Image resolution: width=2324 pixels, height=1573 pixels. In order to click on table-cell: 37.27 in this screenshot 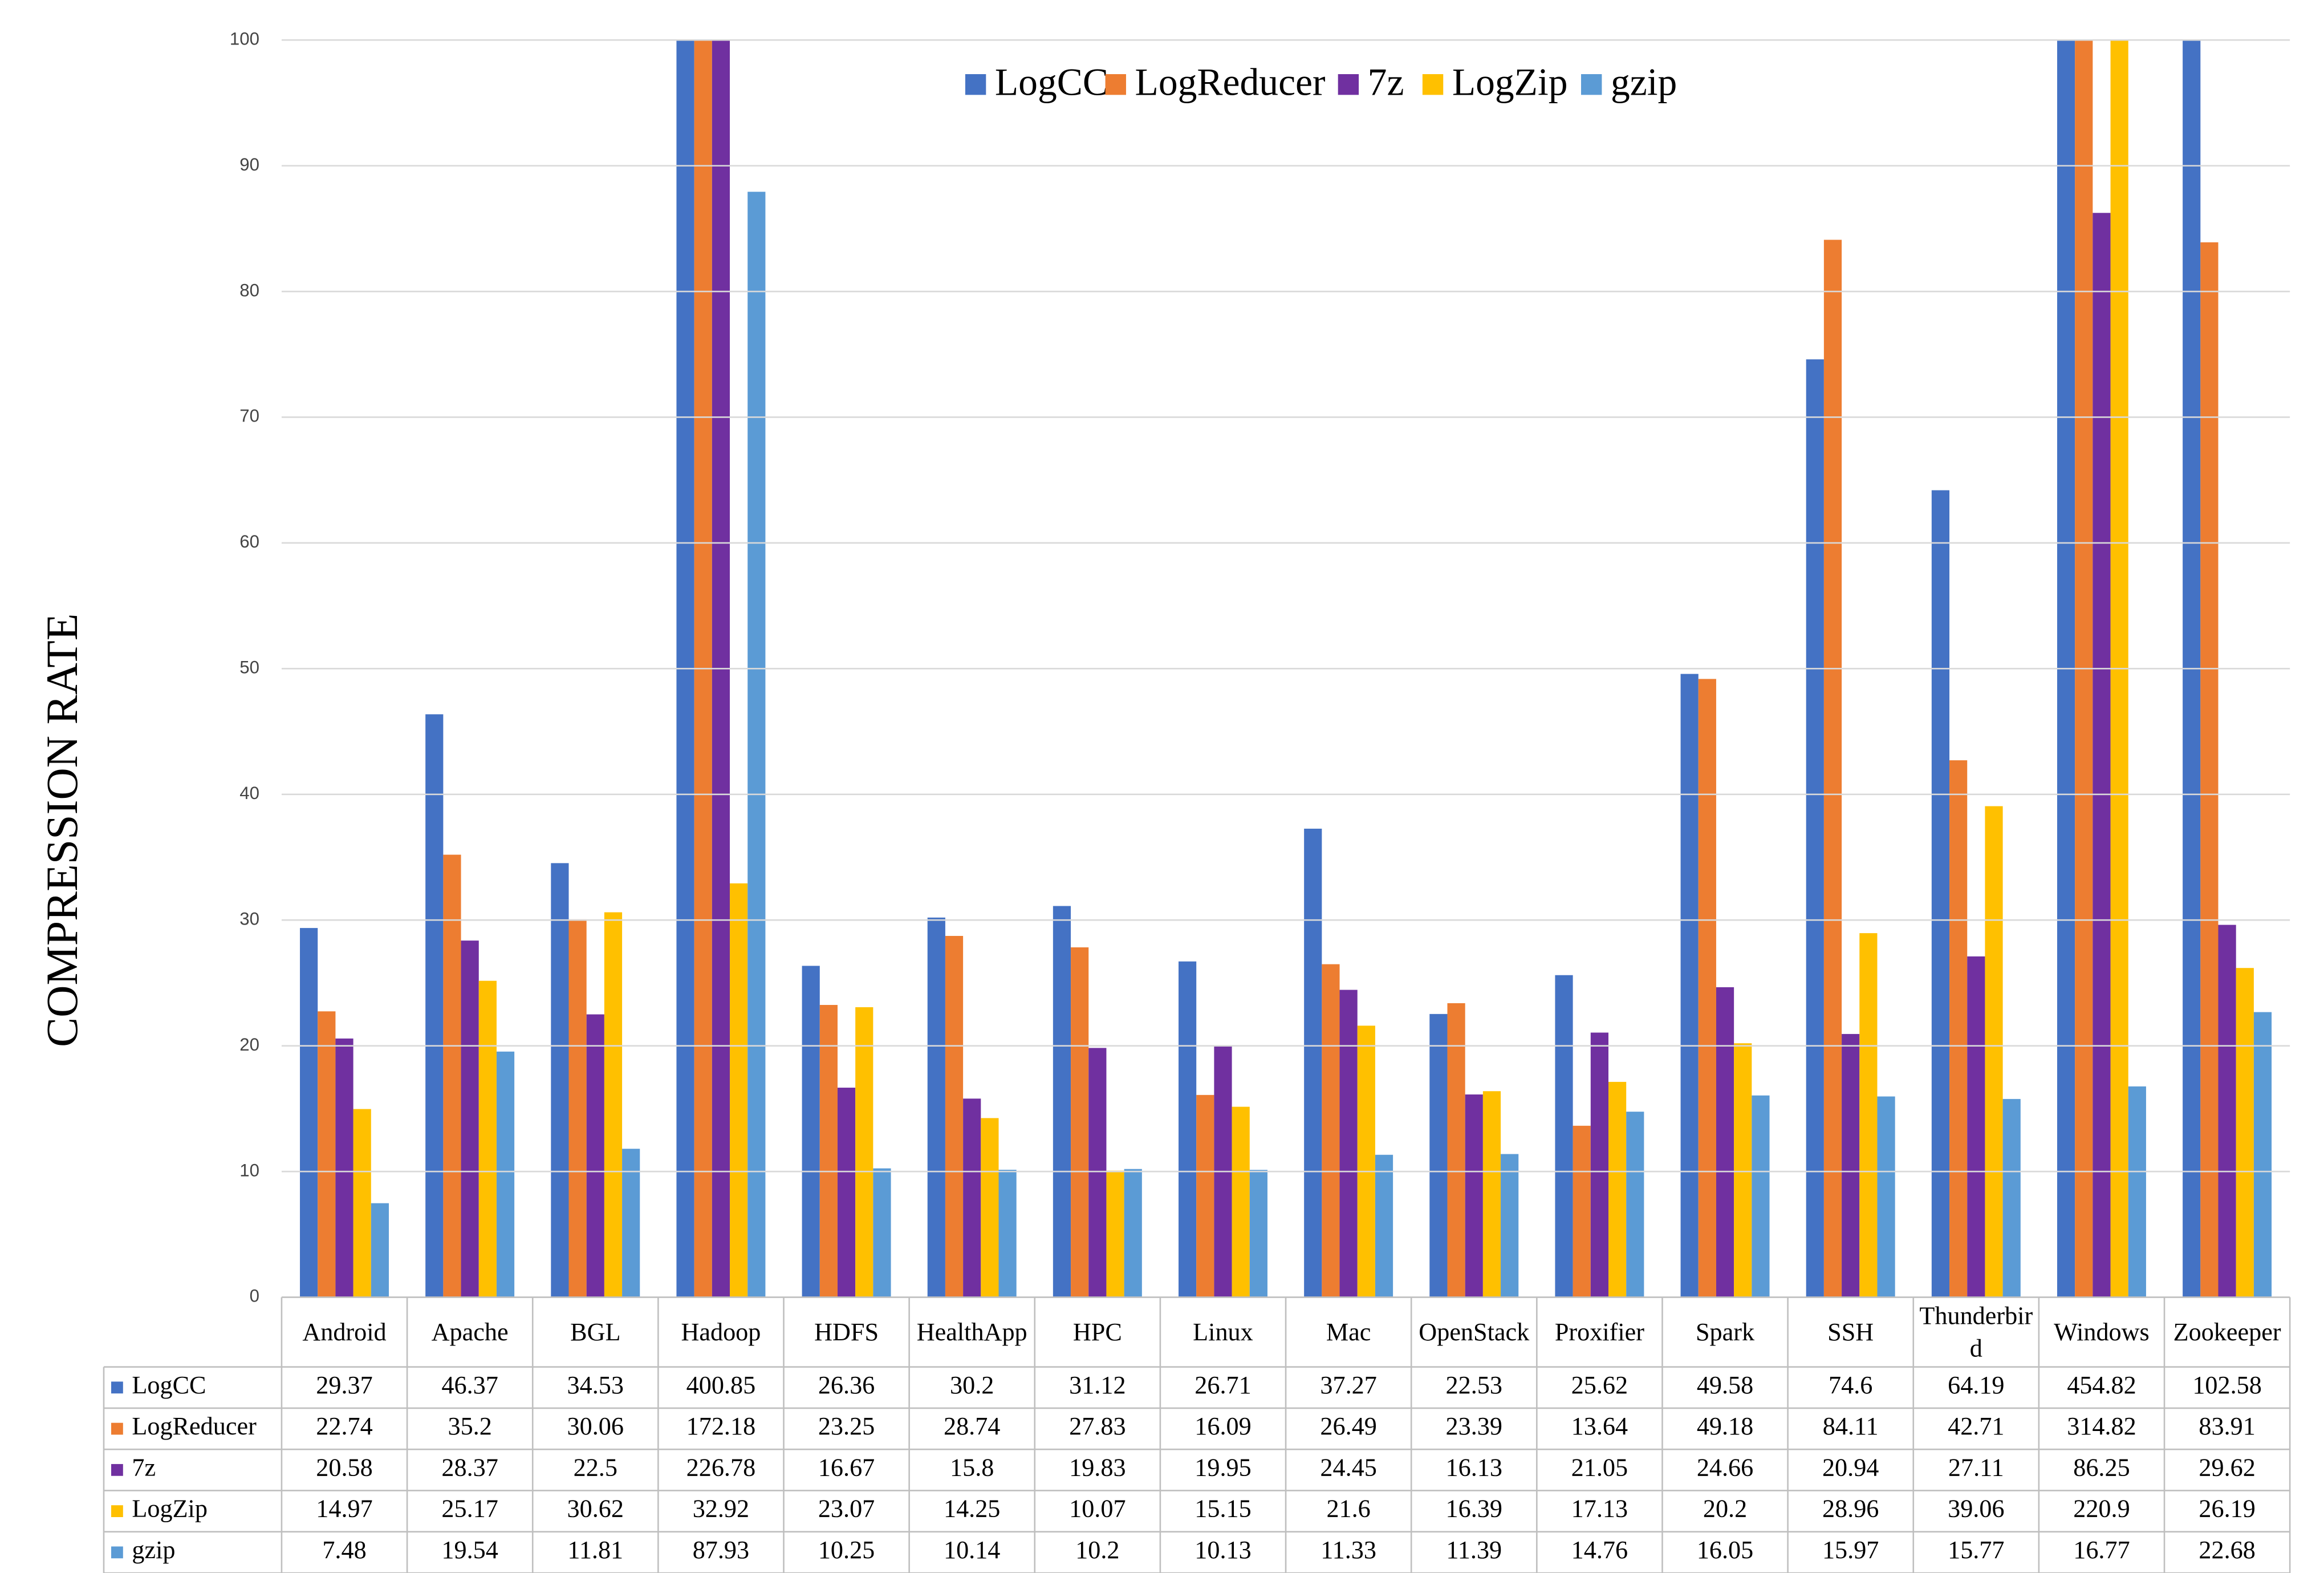, I will do `click(1348, 1385)`.